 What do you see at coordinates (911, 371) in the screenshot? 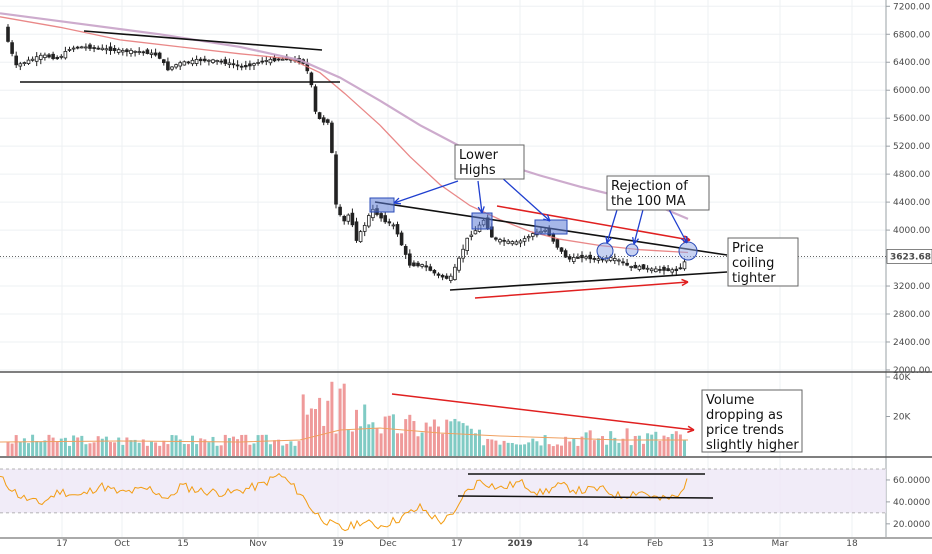
I see `y-tick-label: 2000.00` at bounding box center [911, 371].